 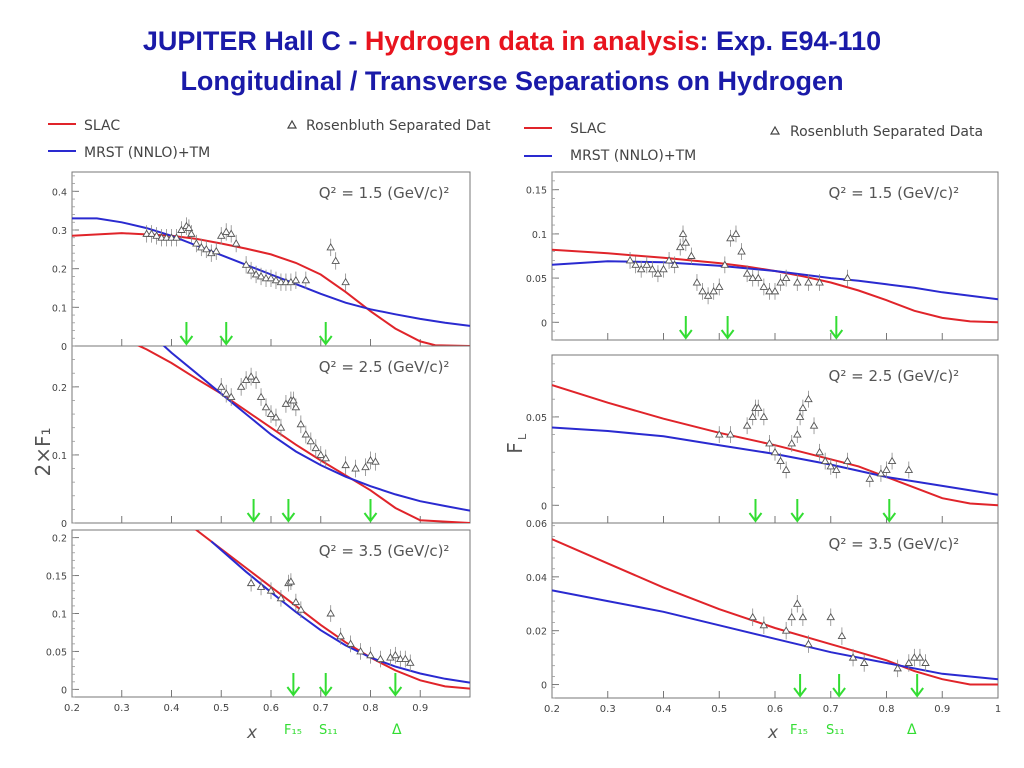 What do you see at coordinates (72, 708) in the screenshot?
I see `x-tick-label: 0.2` at bounding box center [72, 708].